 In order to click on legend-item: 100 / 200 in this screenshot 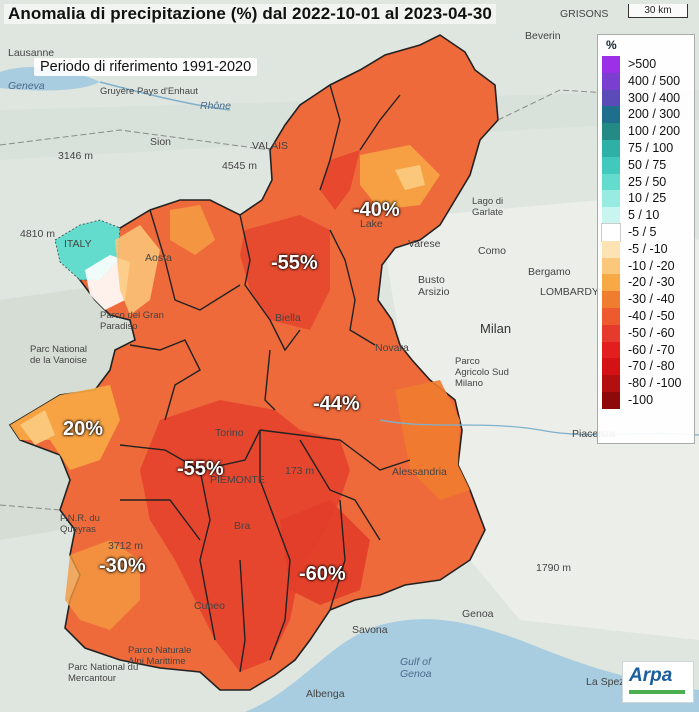, I will do `click(646, 131)`.